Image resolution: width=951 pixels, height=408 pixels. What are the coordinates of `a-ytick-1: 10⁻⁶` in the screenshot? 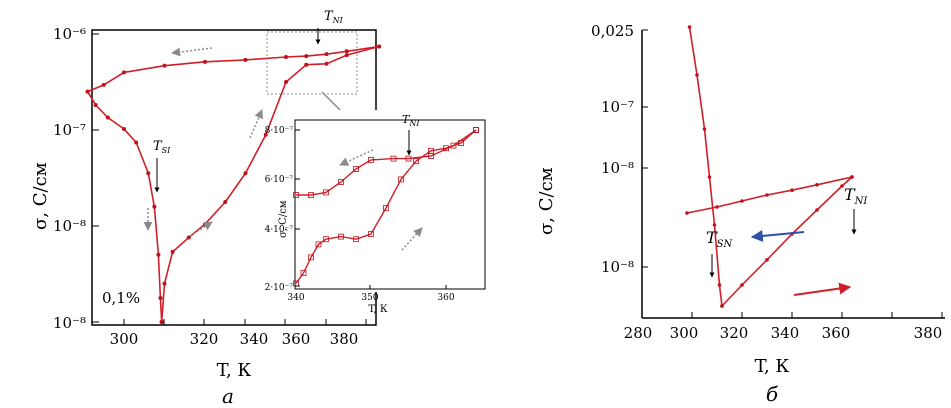 It's located at (69, 34).